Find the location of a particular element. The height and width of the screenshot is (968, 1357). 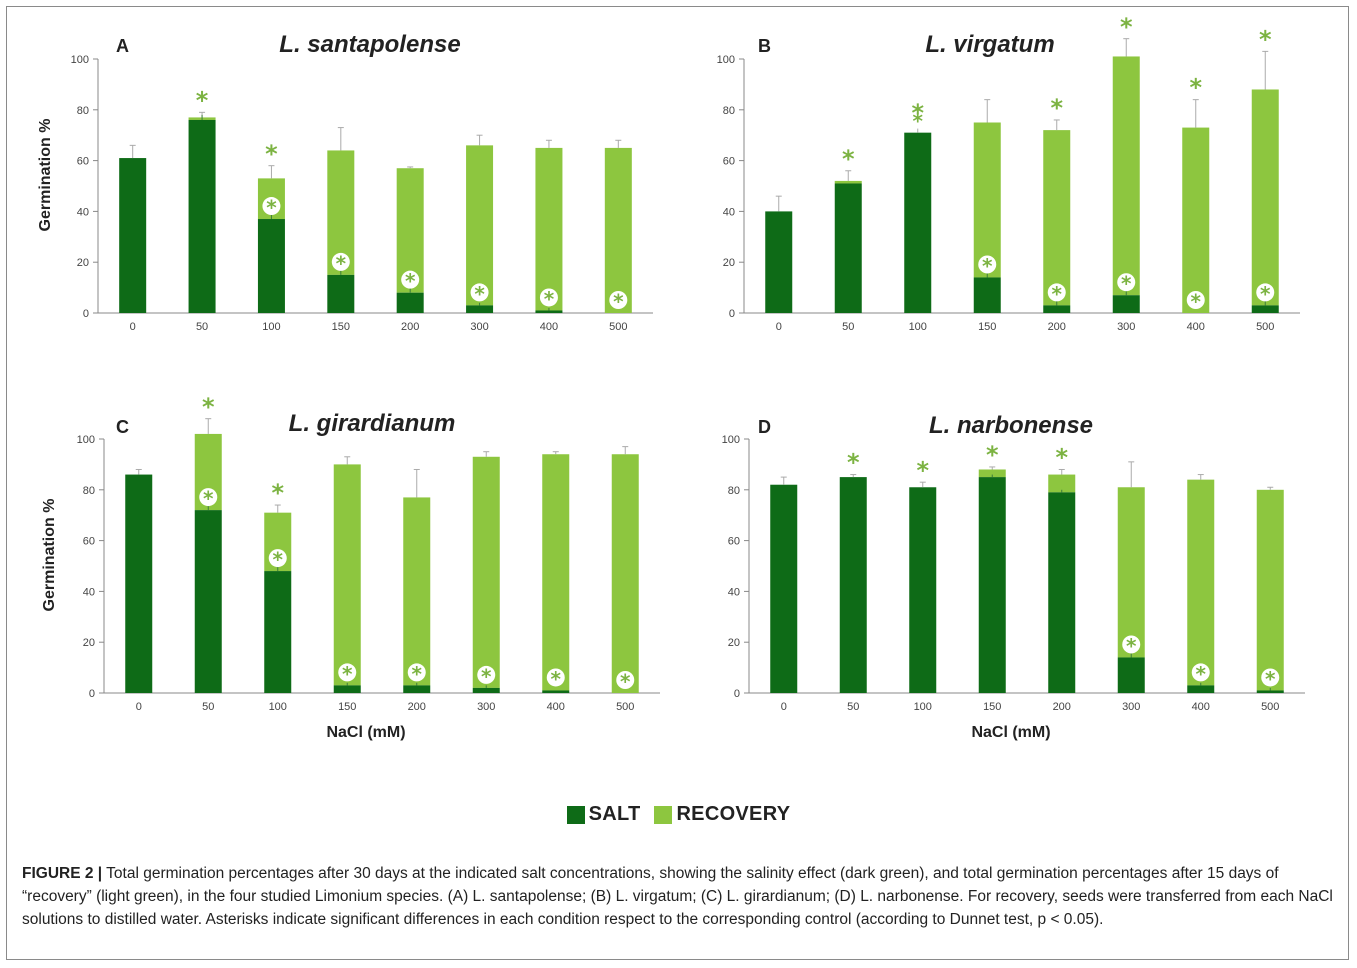

panel-d-label: D is located at coordinates (764, 427).